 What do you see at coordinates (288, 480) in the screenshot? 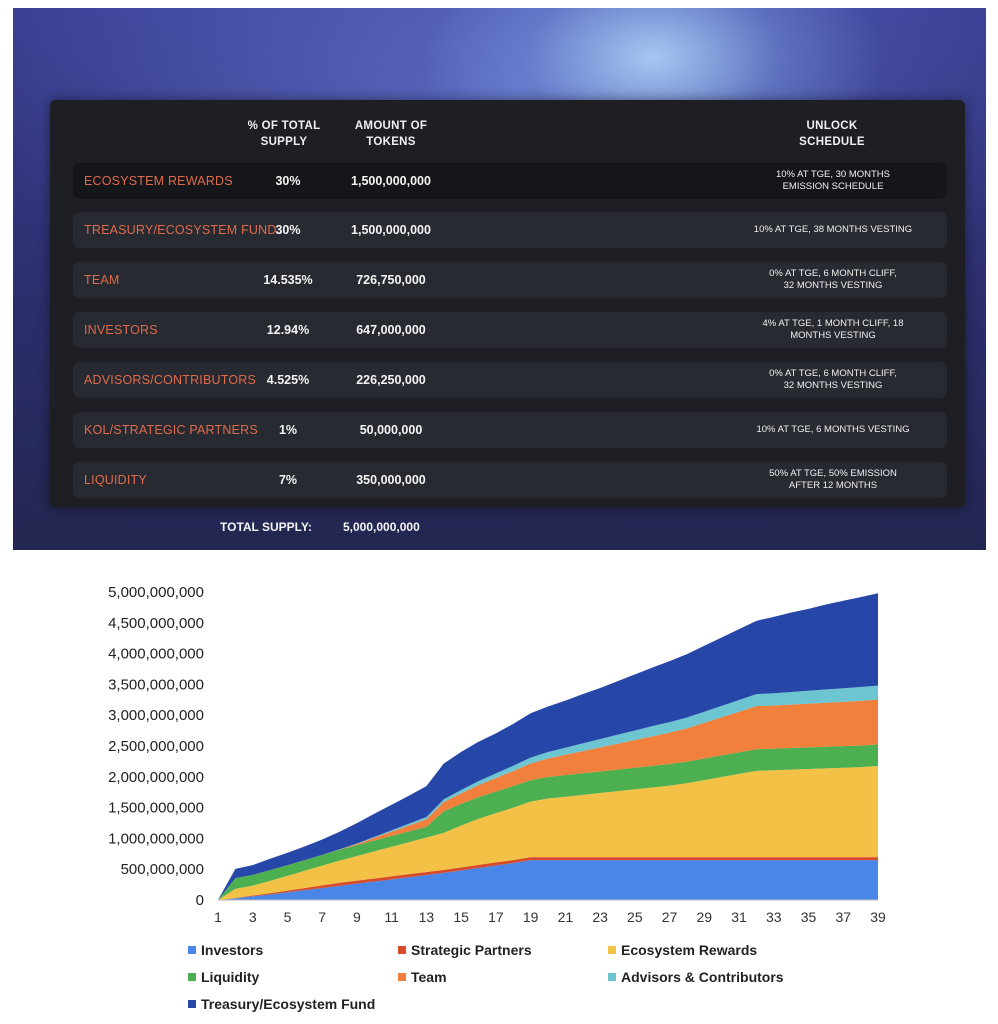
I see `row-pct: 7%` at bounding box center [288, 480].